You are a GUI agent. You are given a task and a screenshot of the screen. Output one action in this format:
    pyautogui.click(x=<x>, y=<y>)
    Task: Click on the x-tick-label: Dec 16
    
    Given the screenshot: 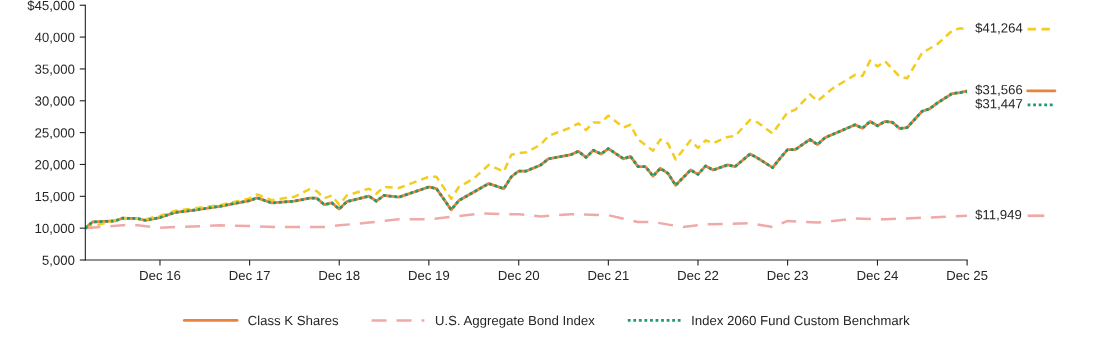 What is the action you would take?
    pyautogui.click(x=160, y=275)
    